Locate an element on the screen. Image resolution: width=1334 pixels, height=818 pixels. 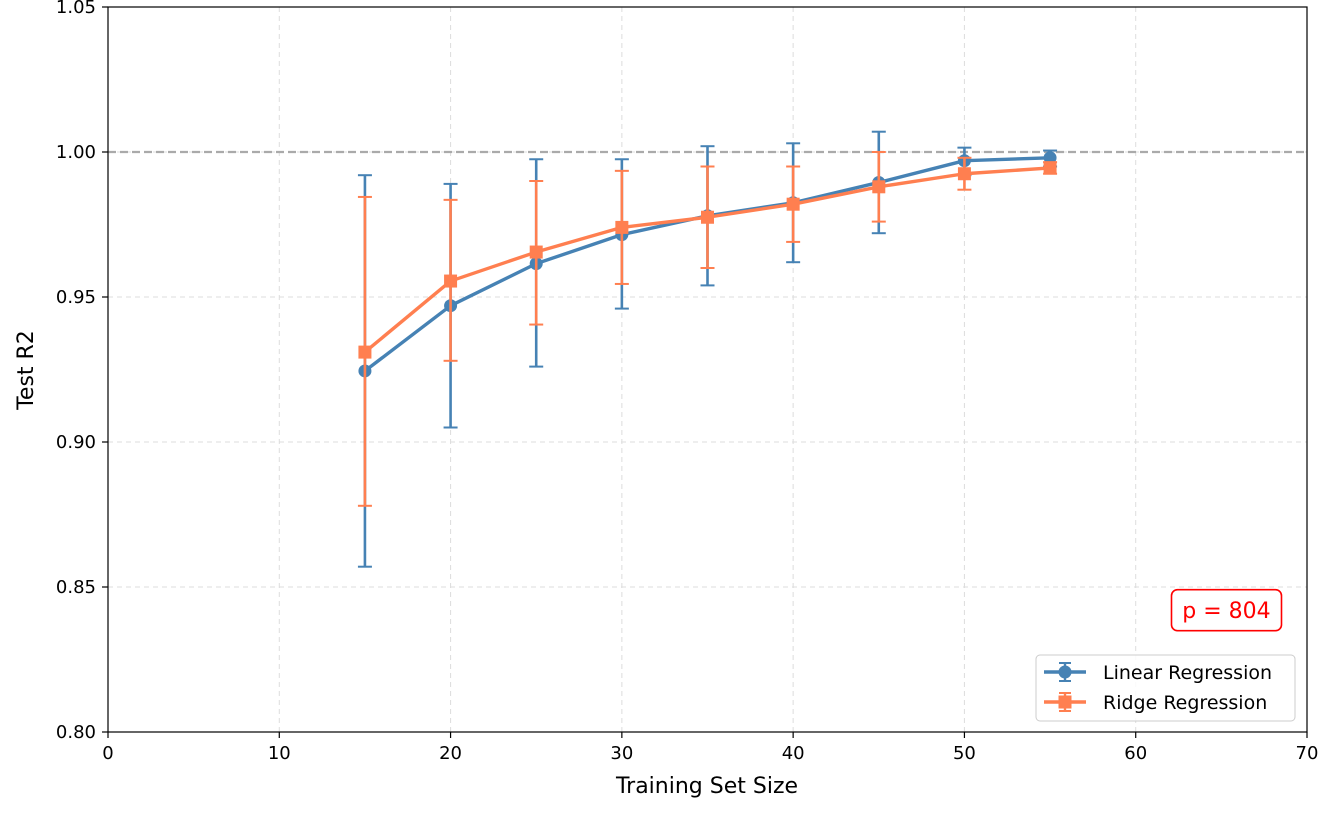
legend-label: Ridge Regression is located at coordinates (1185, 703).